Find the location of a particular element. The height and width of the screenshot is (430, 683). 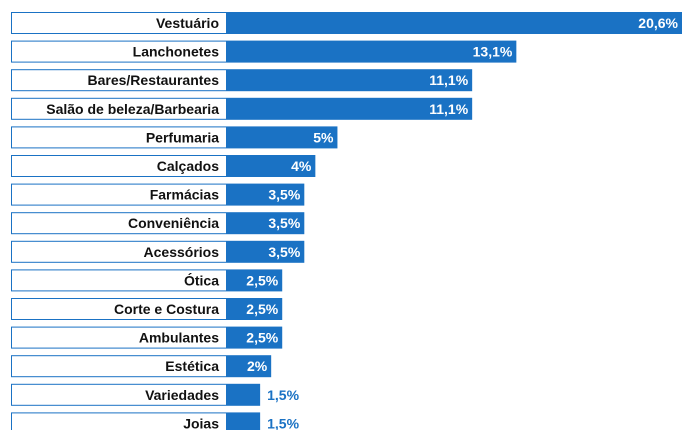

bar-row: Farmácias 3,5% is located at coordinates (158, 194).